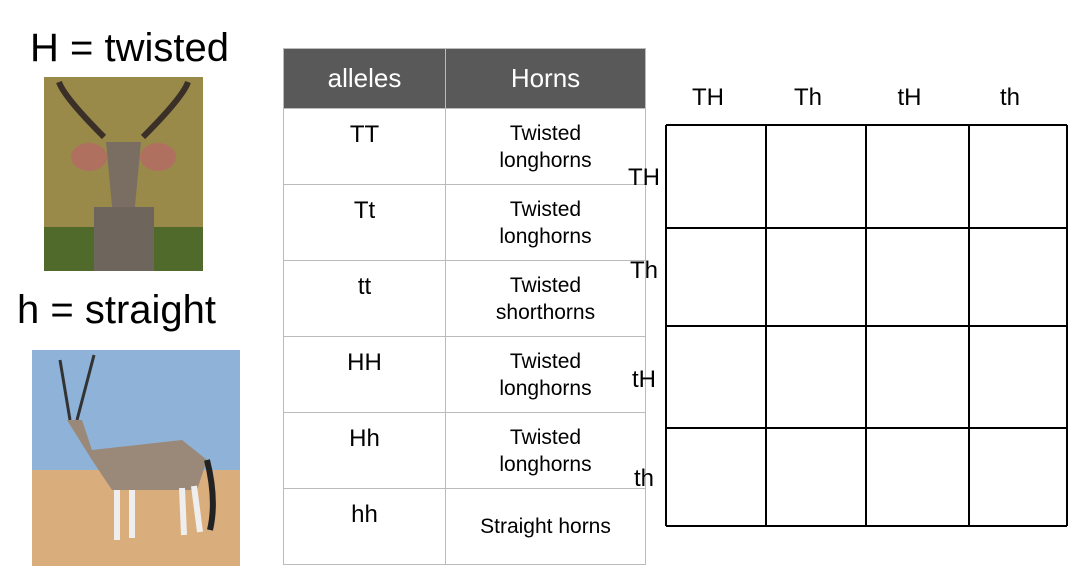 This screenshot has height=576, width=1086. What do you see at coordinates (117, 310) in the screenshot?
I see `recessive-label: h = straight` at bounding box center [117, 310].